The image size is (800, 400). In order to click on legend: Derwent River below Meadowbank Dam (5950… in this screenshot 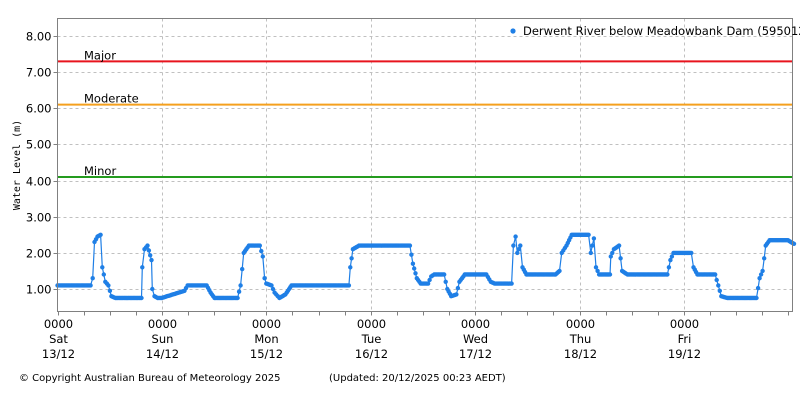, I will do `click(655, 31)`.